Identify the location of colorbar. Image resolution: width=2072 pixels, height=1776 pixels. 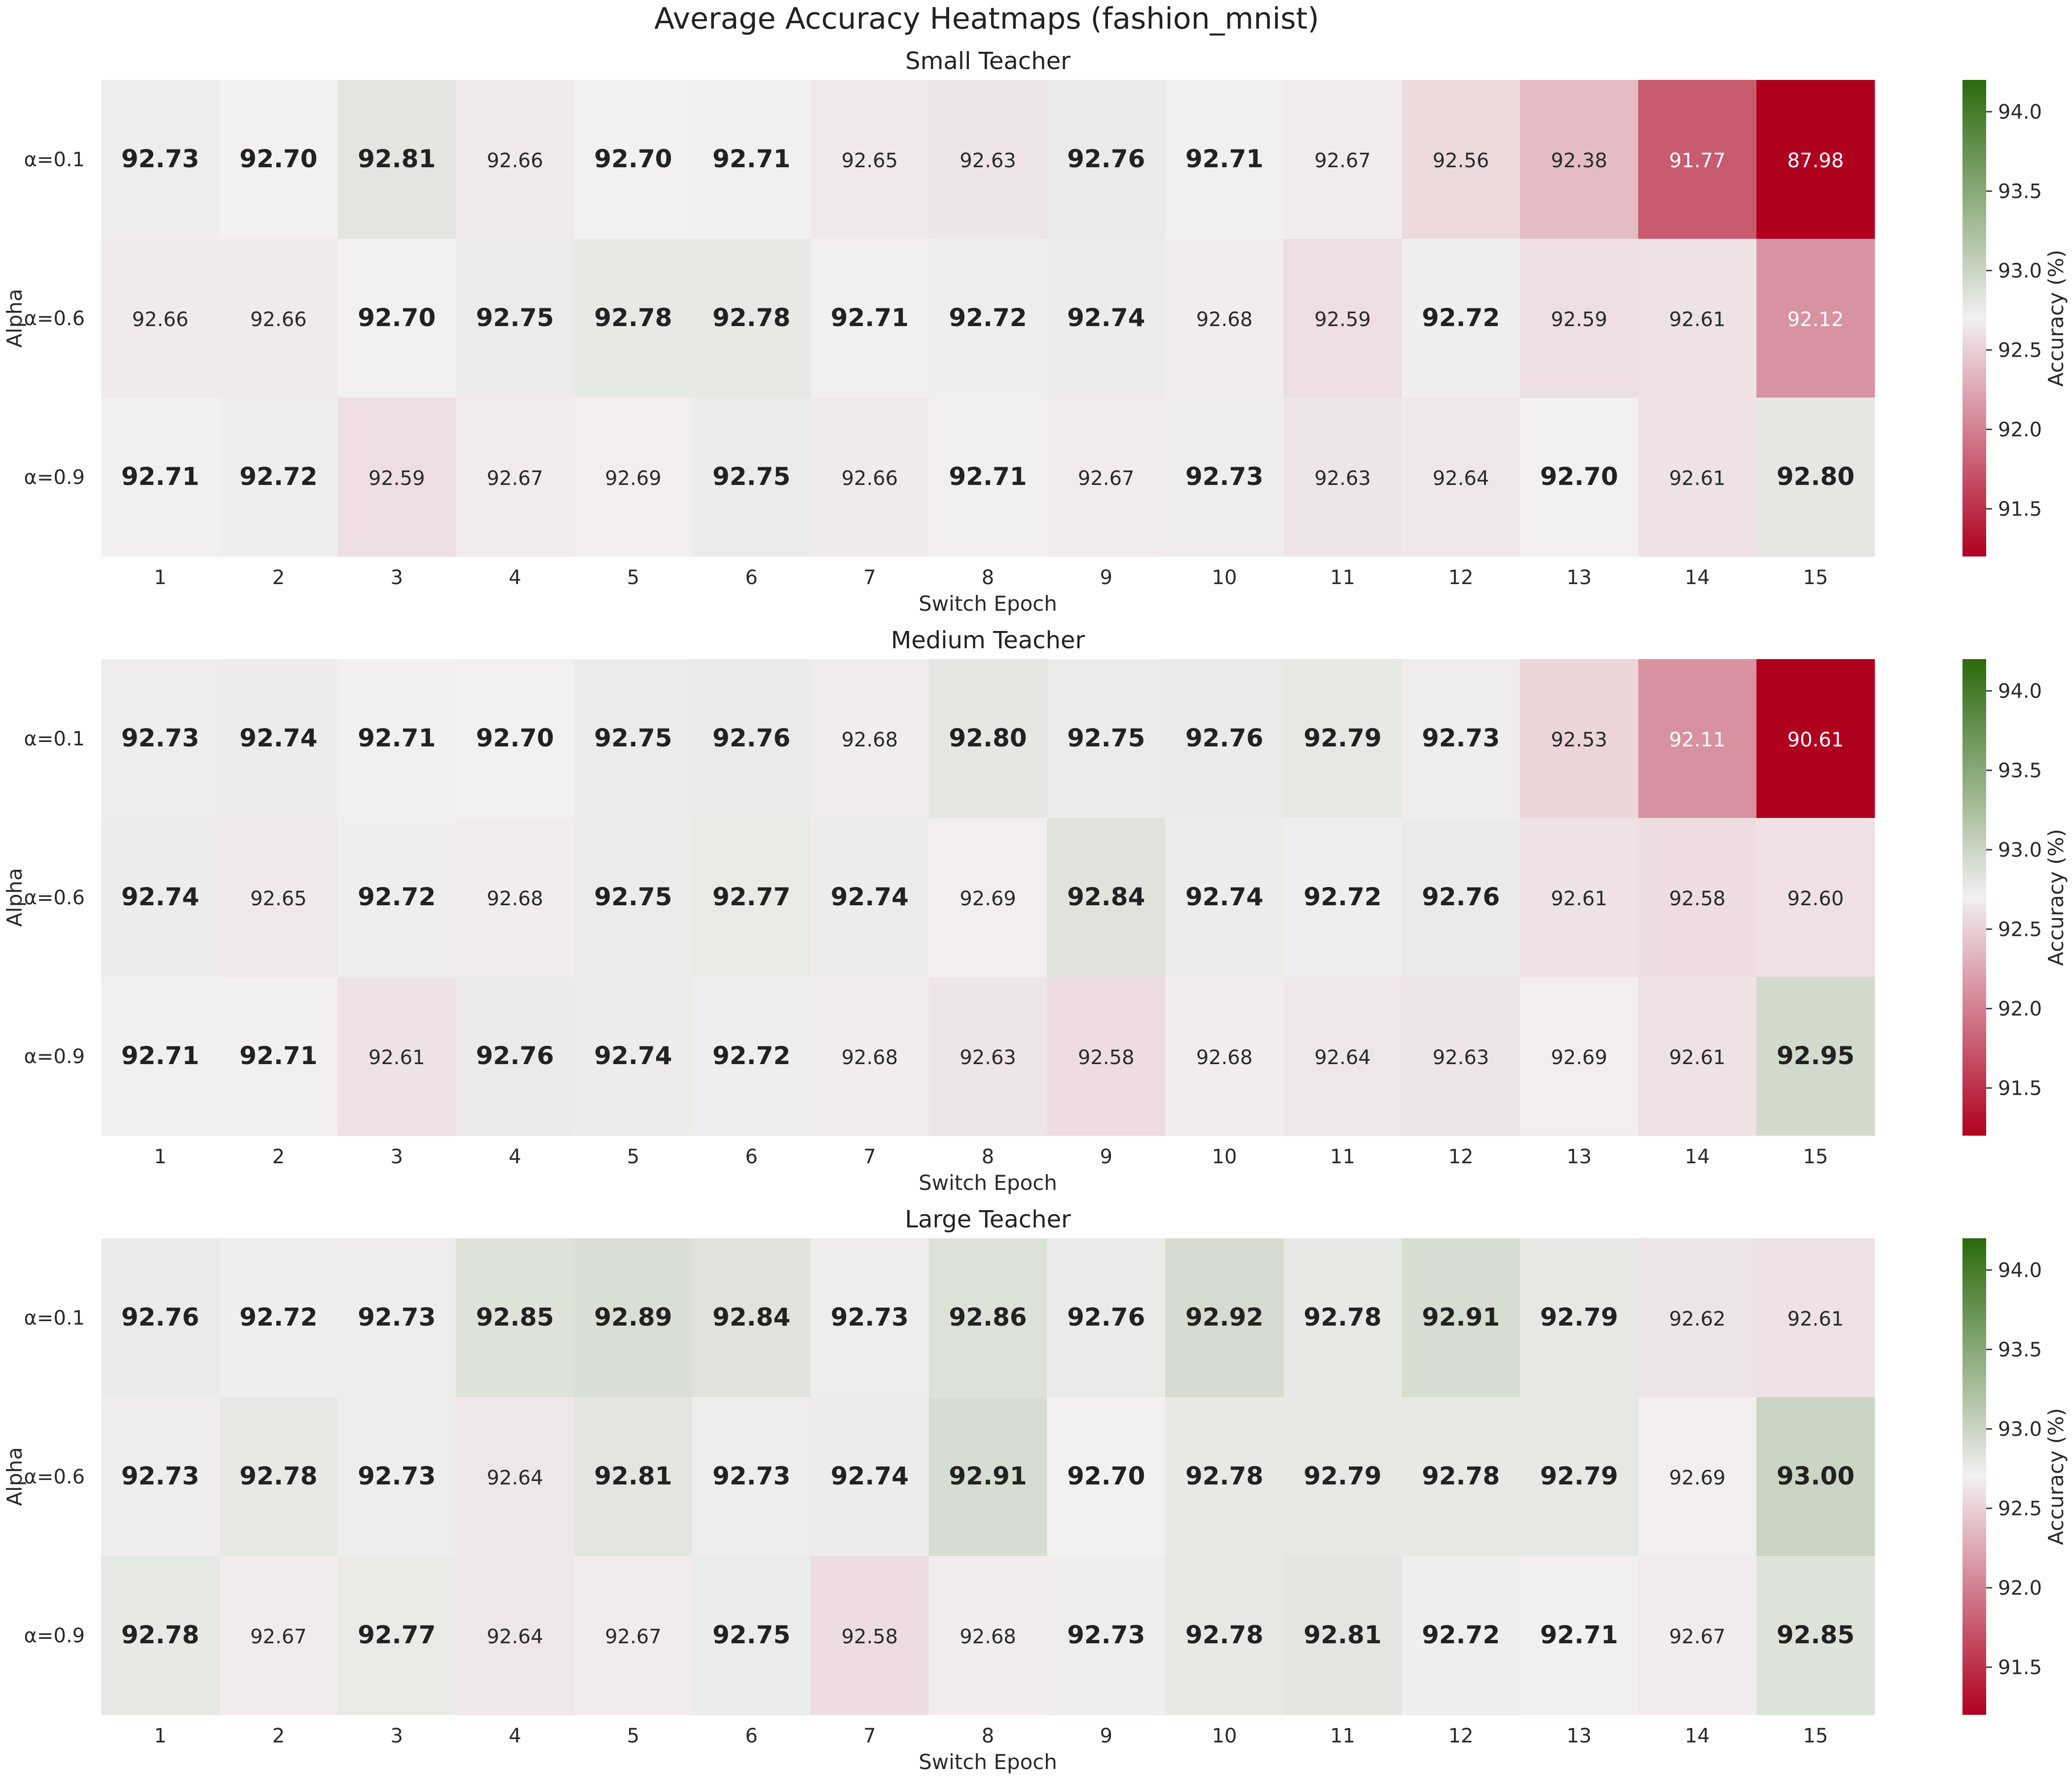
(1974, 318).